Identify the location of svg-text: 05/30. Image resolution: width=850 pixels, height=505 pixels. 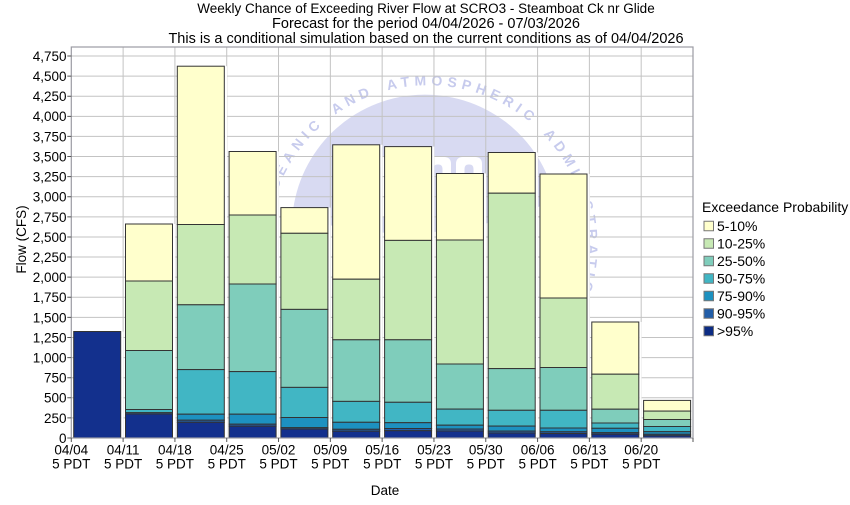
(486, 450).